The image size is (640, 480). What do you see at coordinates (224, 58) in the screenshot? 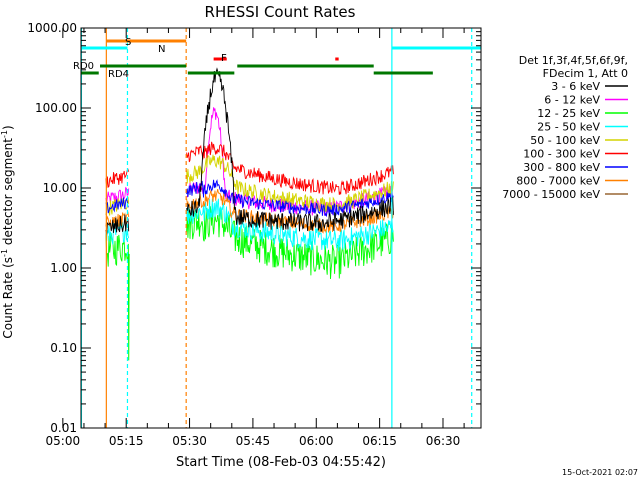
I see `flag-label-flare: F` at bounding box center [224, 58].